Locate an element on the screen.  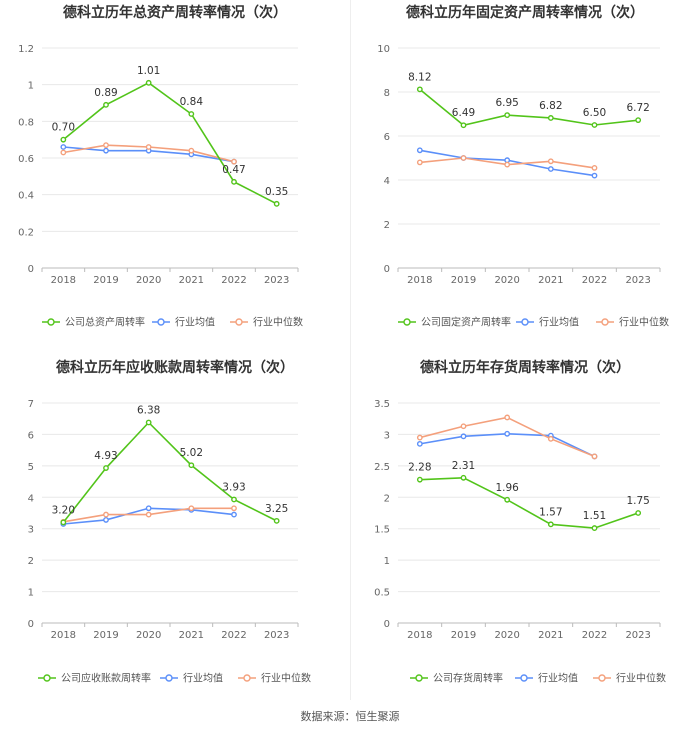
y-tick-label: 5 is located at coordinates (31, 467).